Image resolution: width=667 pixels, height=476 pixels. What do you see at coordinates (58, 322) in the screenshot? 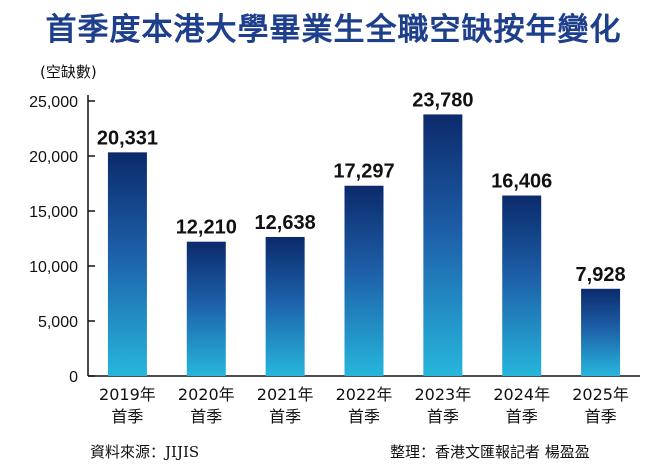
I see `y-tick-label: 5,000` at bounding box center [58, 322].